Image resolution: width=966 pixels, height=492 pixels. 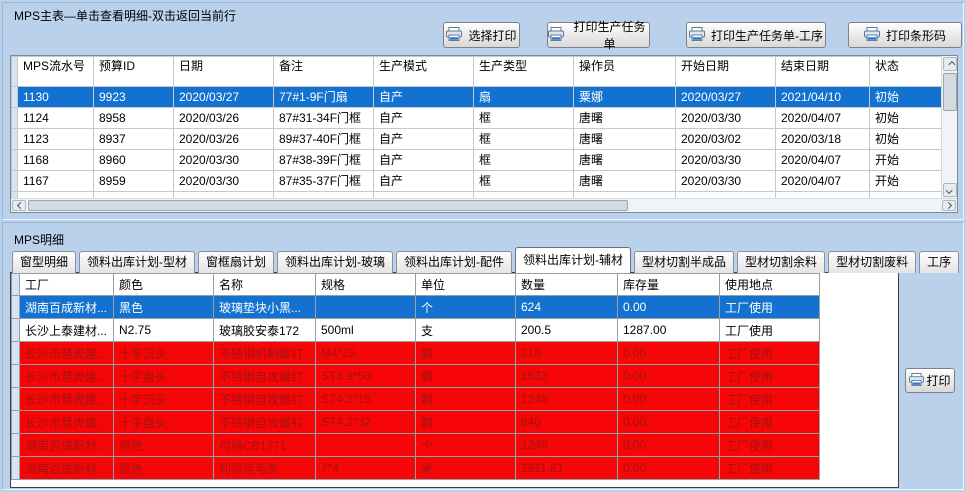 What do you see at coordinates (465, 284) in the screenshot?
I see `column-header: 单位` at bounding box center [465, 284].